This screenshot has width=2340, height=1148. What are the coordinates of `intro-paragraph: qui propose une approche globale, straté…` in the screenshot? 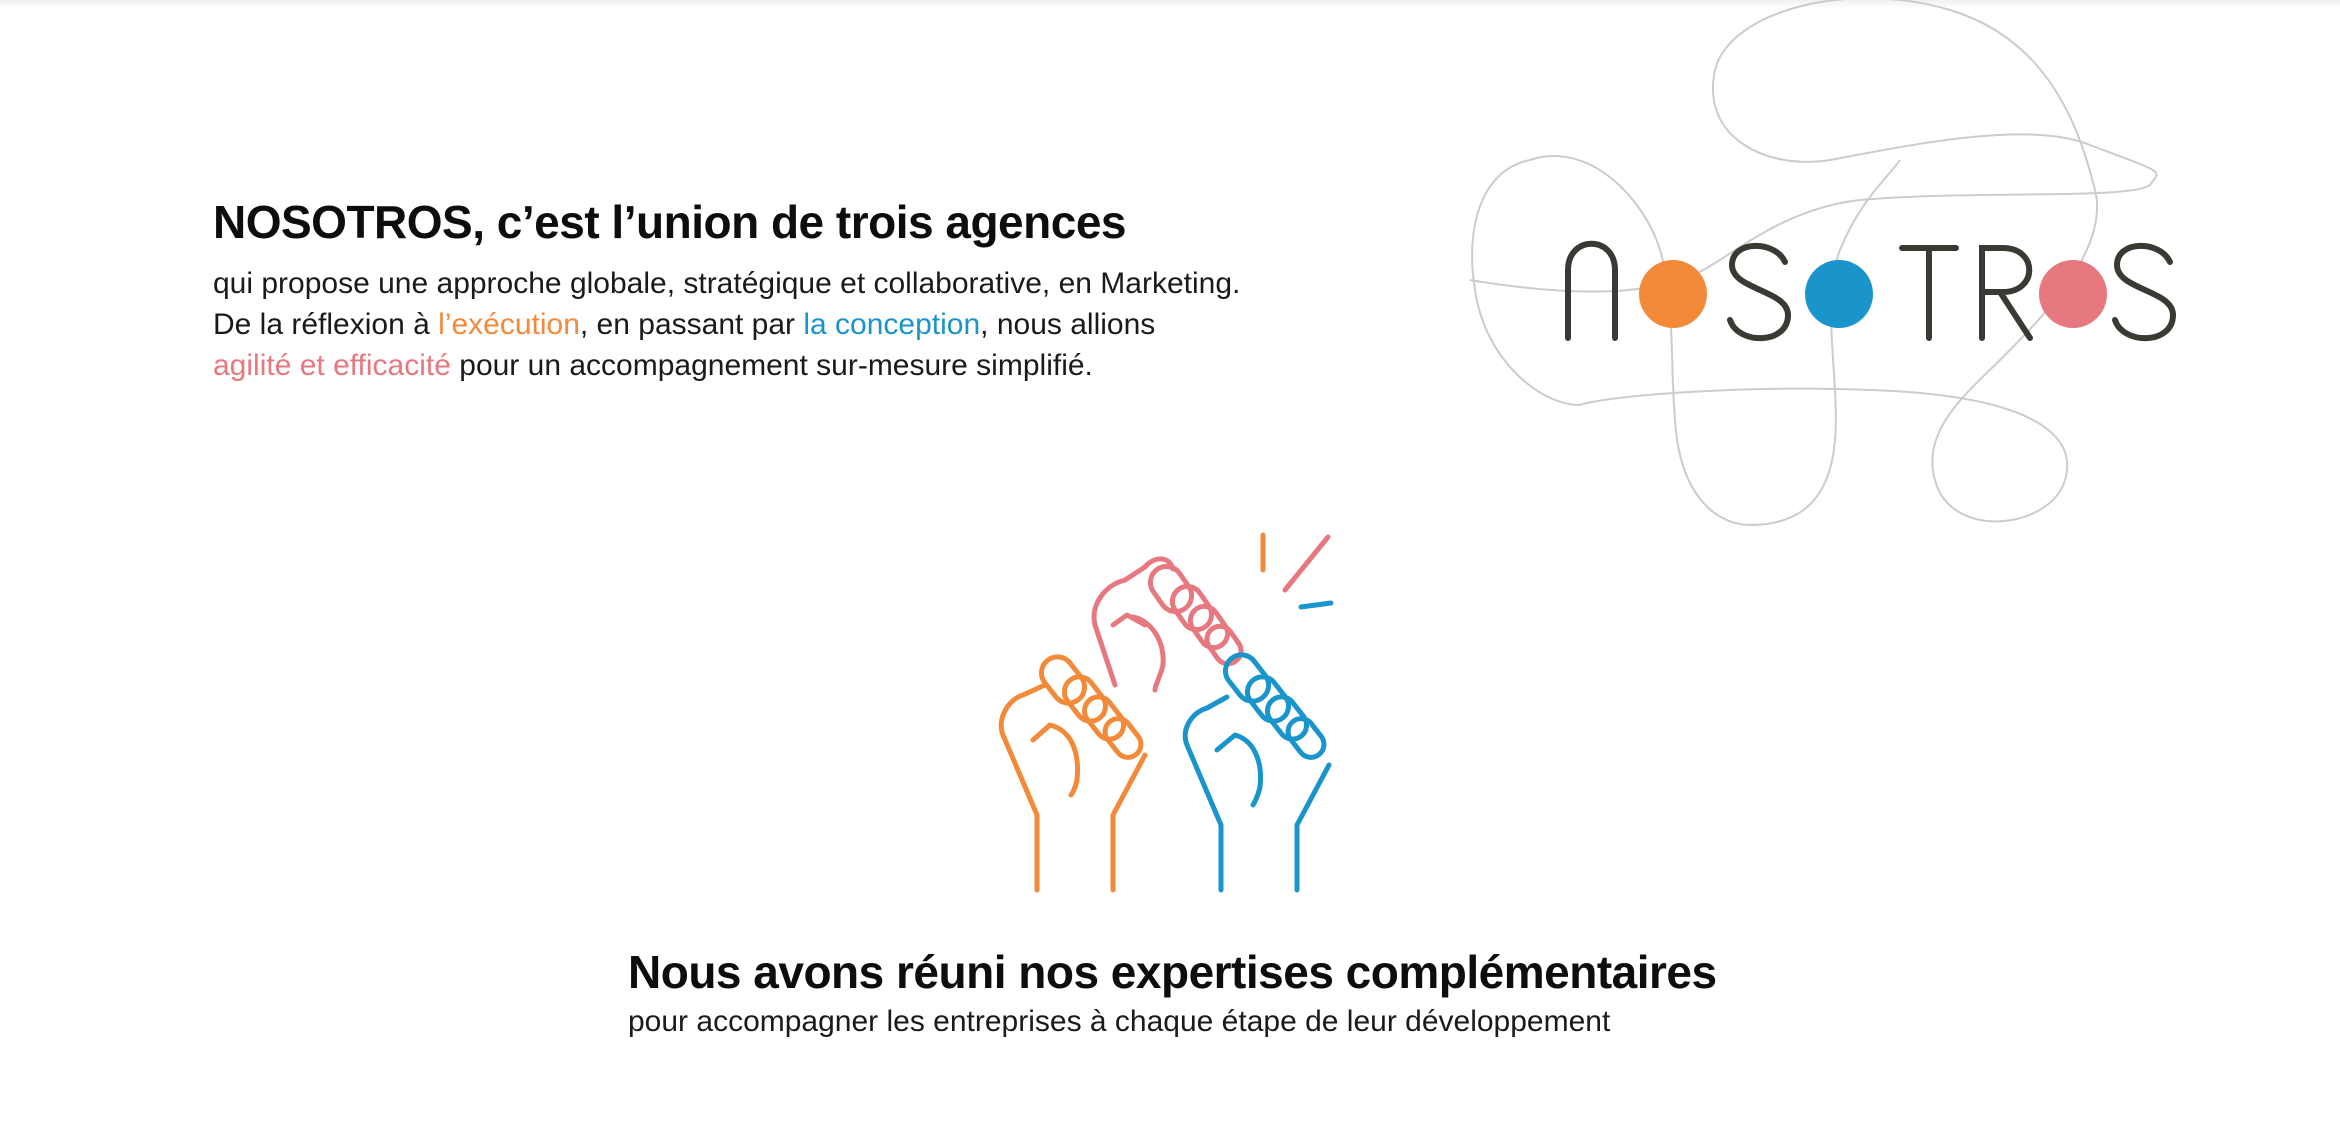 It's located at (813, 324).